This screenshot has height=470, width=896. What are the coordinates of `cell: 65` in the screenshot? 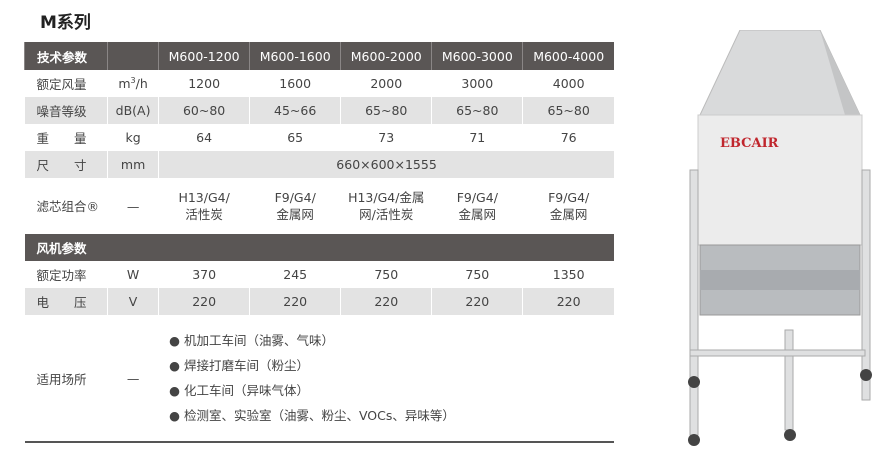 It's located at (295, 137).